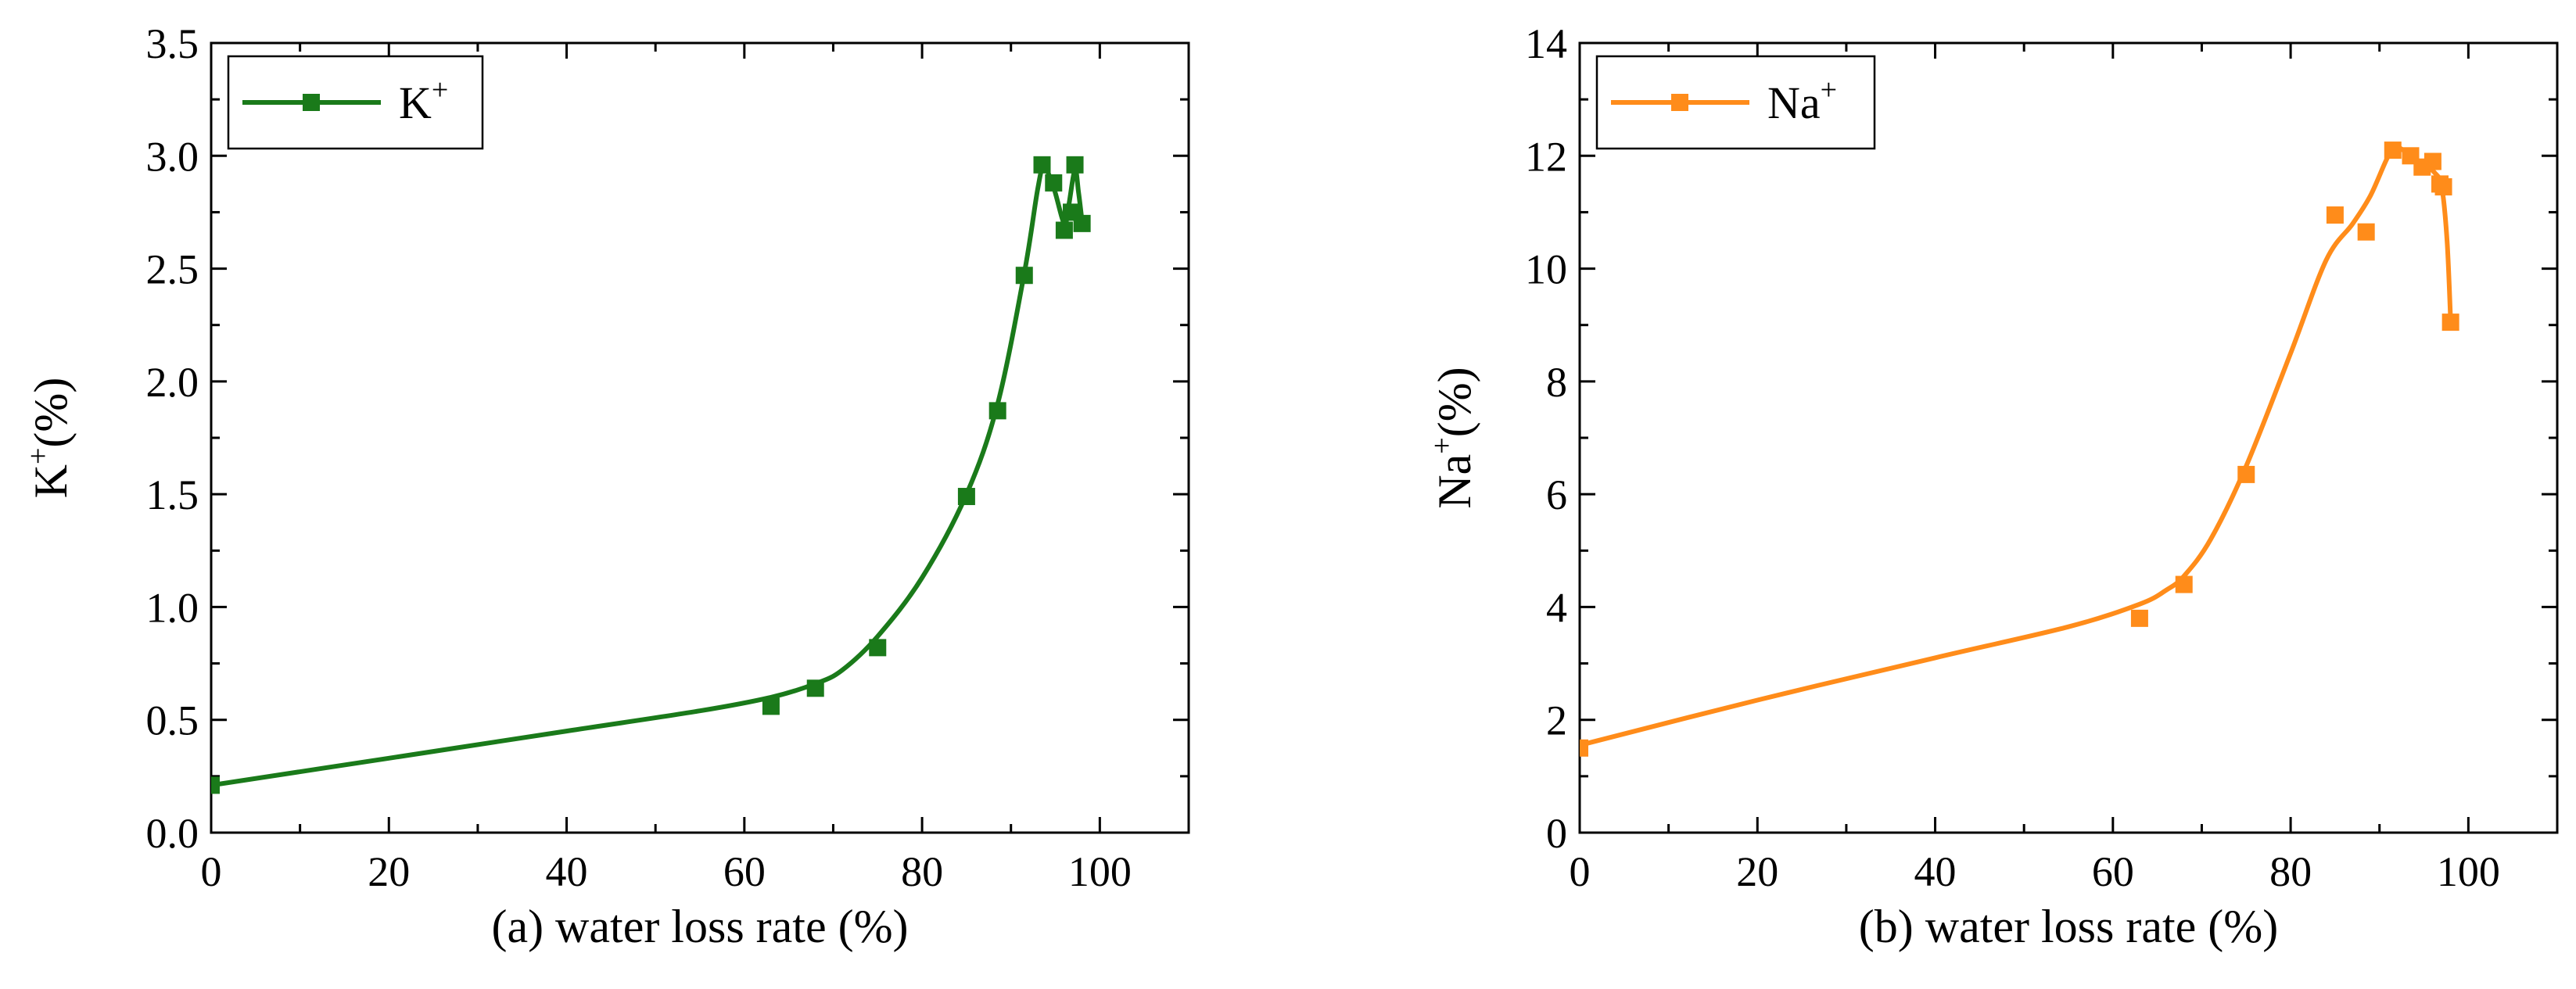 The image size is (2576, 989). I want to click on legend-label: K+, so click(424, 101).